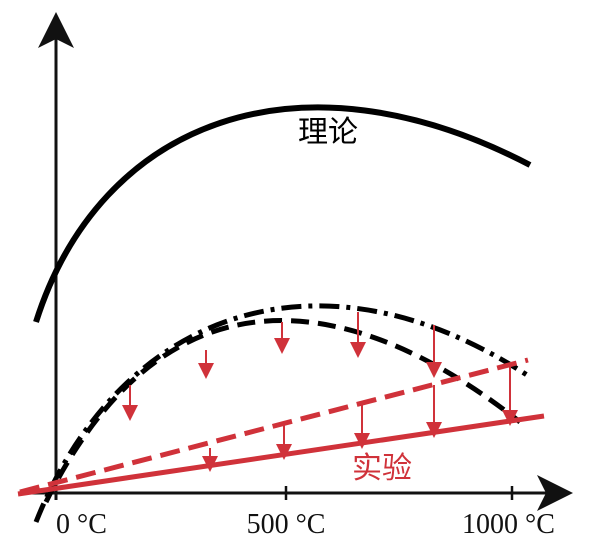 The image size is (600, 560). Describe the element at coordinates (81, 524) in the screenshot. I see `x-tick-label-0: 0 °C` at that location.